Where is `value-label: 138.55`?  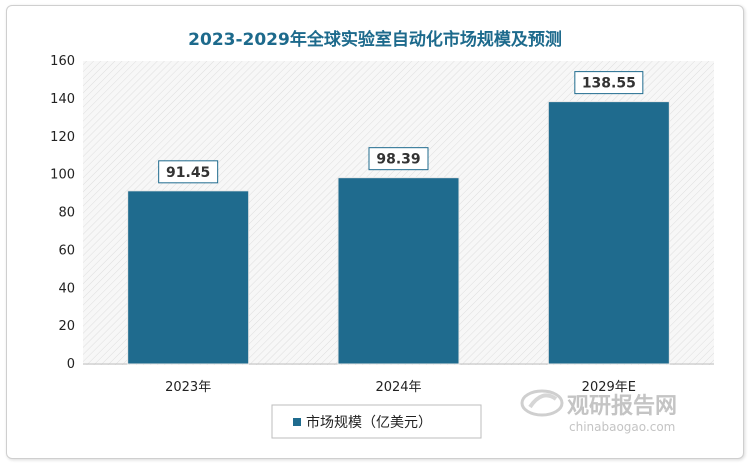 value-label: 138.55 is located at coordinates (609, 84).